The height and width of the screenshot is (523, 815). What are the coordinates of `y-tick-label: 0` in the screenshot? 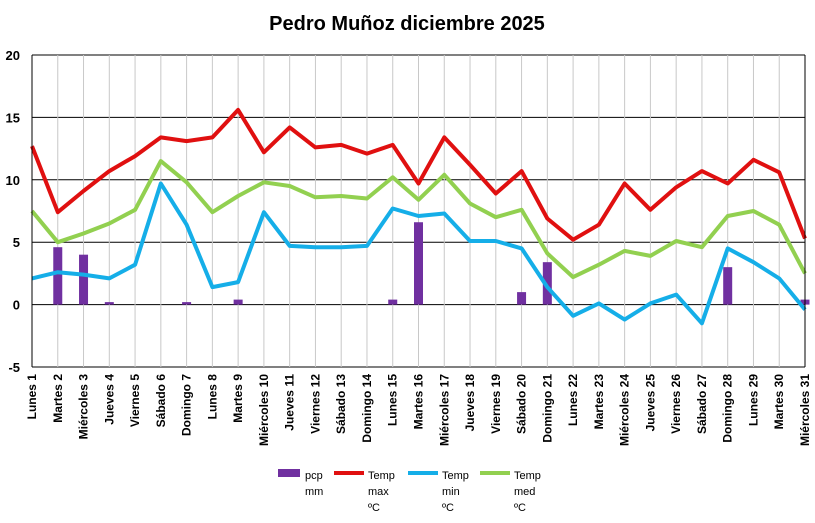 It's located at (16, 305).